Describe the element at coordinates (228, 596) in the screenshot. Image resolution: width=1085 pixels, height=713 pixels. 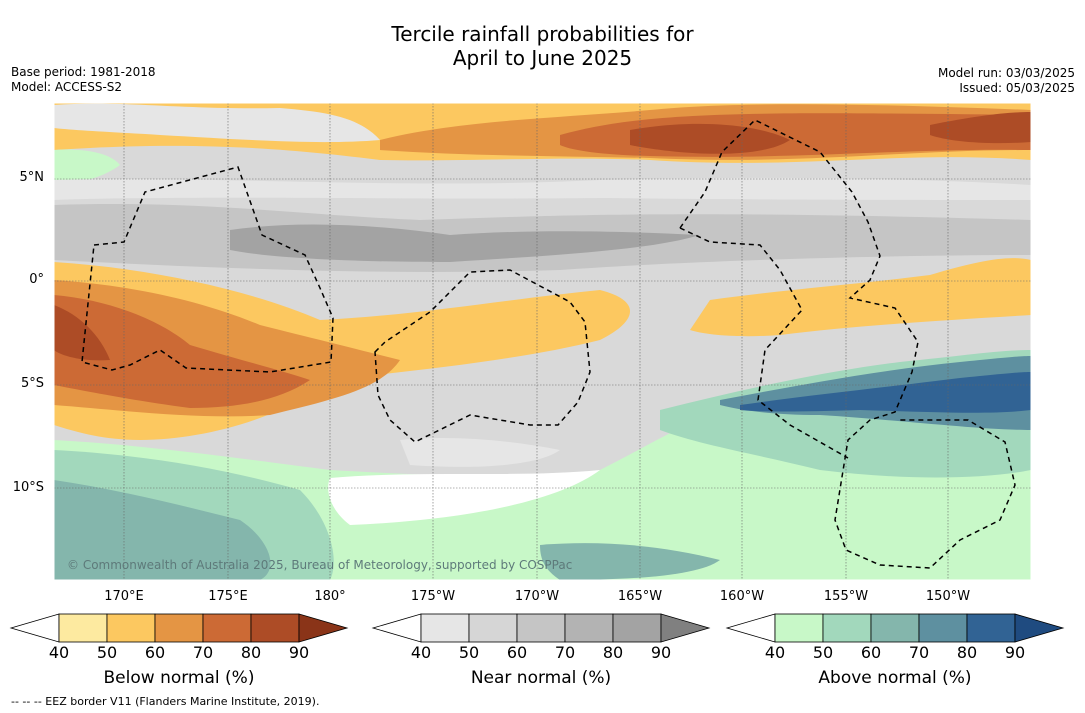
I see `lon-tick-175e: 175°E` at that location.